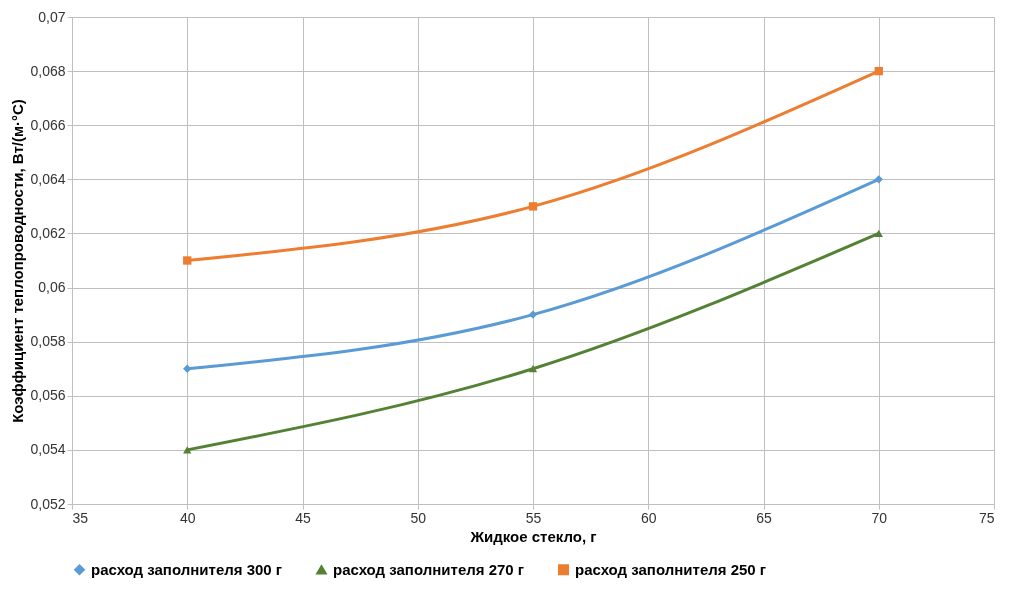 The width and height of the screenshot is (1025, 608). I want to click on x-tick-label: 60, so click(648, 517).